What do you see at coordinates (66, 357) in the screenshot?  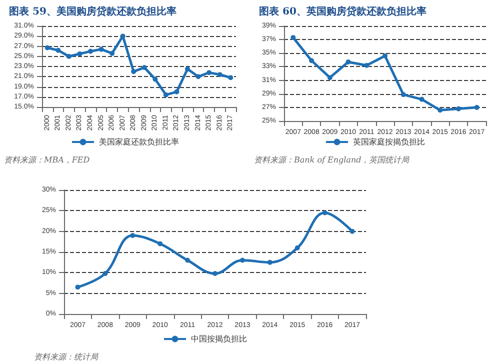 I see `text: 资料来源：统计局` at bounding box center [66, 357].